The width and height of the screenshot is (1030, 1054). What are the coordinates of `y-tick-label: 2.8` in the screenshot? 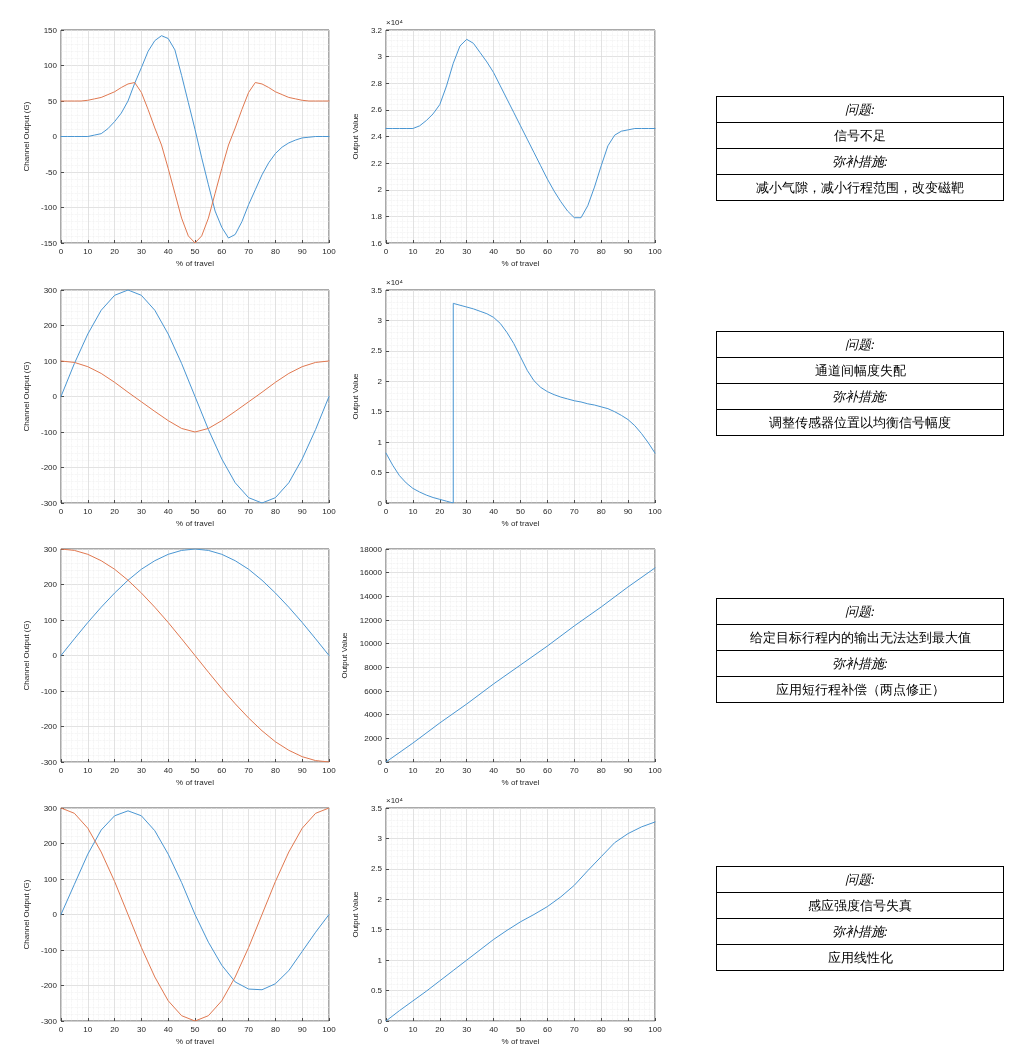 It's located at (376, 83).